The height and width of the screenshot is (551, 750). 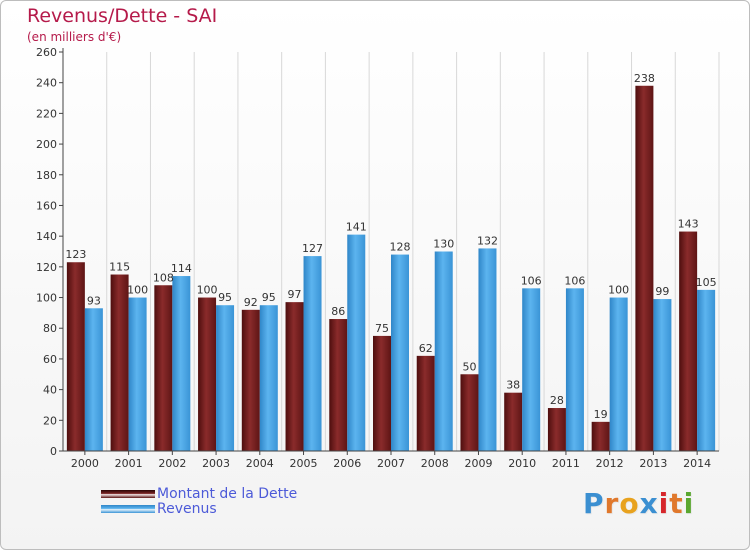 What do you see at coordinates (187, 508) in the screenshot?
I see `legend-label-revenus: Revenus` at bounding box center [187, 508].